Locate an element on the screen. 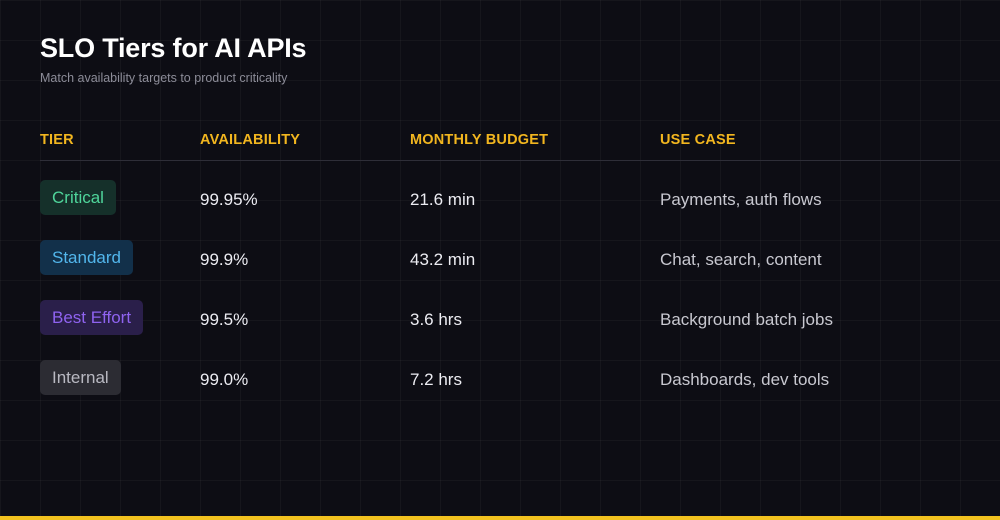 The height and width of the screenshot is (520, 1000). use-case-cell: Payments, auth flows is located at coordinates (741, 199).